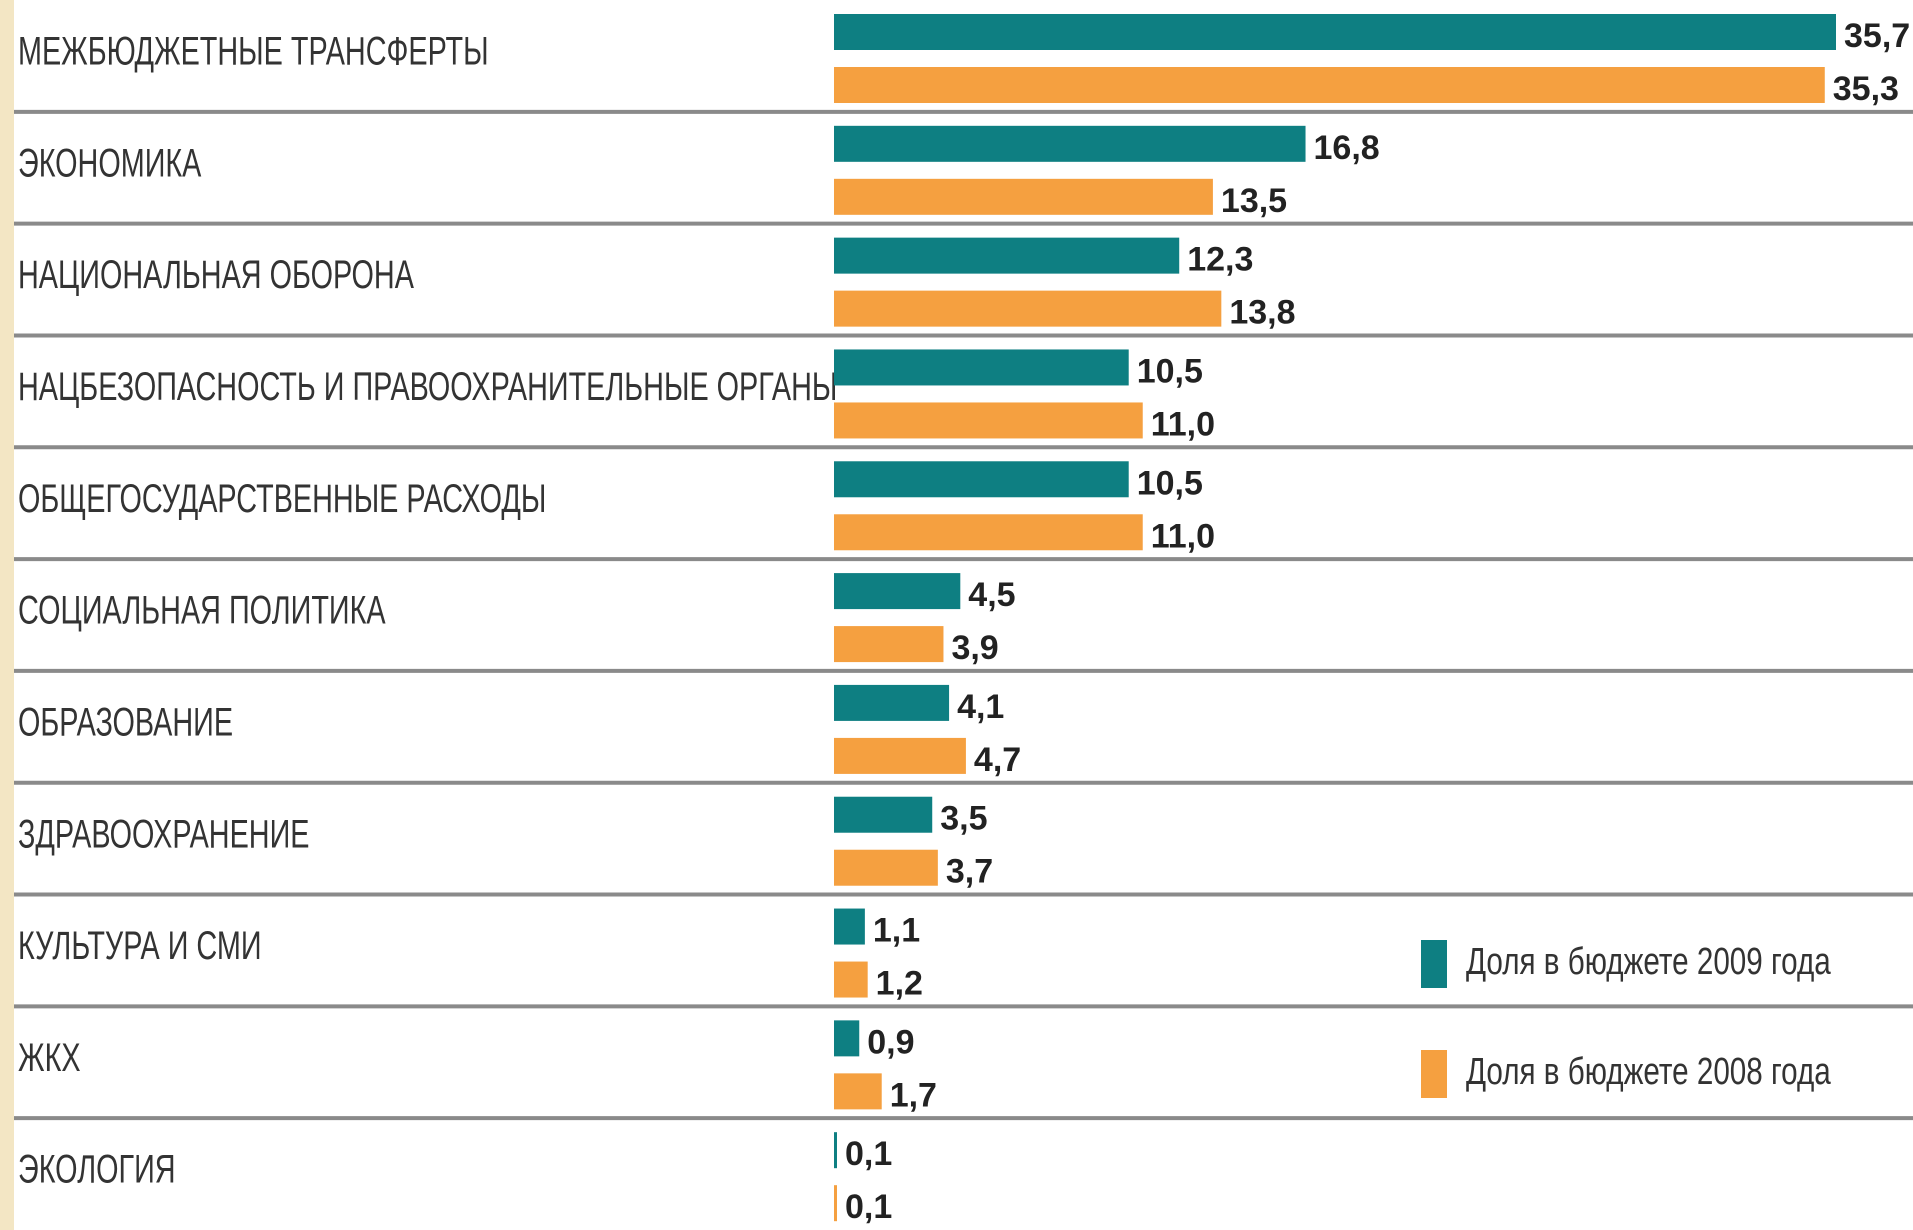 The image size is (1913, 1230). Describe the element at coordinates (125, 722) in the screenshot. I see `category-label: ОБРАЗОВАНИЕ` at that location.